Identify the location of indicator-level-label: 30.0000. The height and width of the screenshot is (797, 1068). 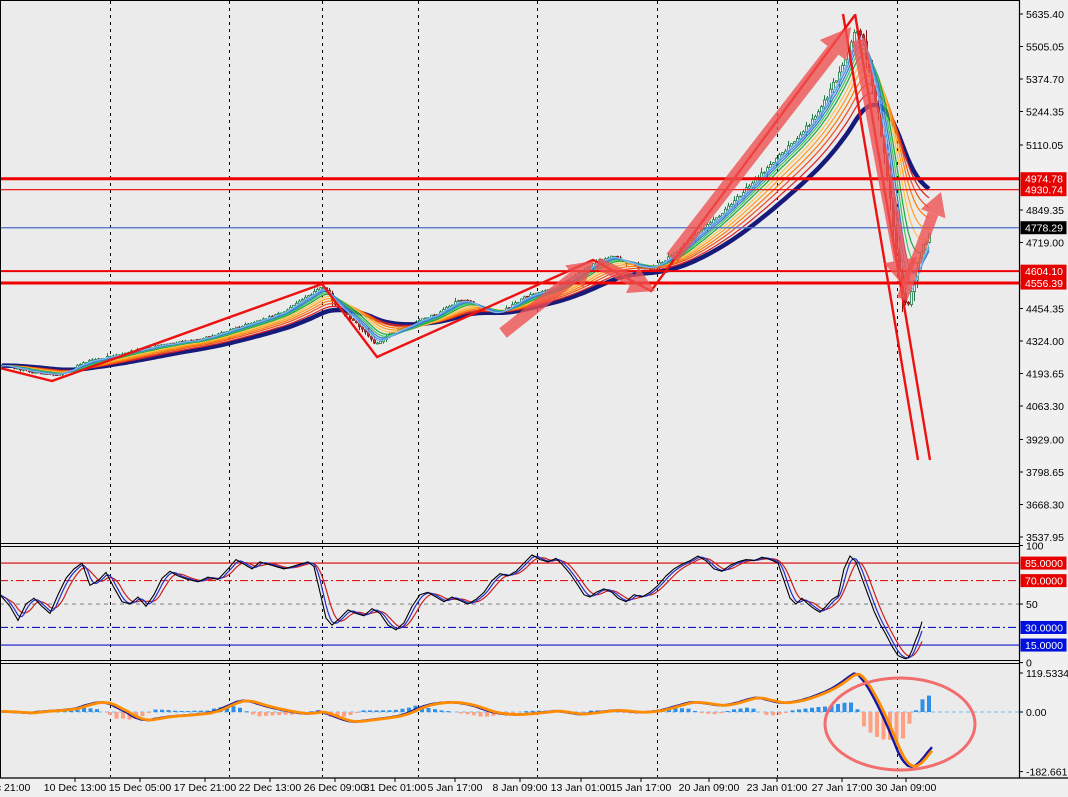
(1044, 628).